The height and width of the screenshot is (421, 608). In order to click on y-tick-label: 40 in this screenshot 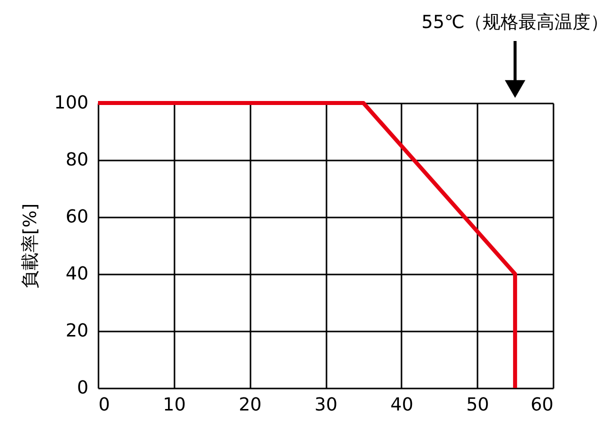, I will do `click(77, 274)`.